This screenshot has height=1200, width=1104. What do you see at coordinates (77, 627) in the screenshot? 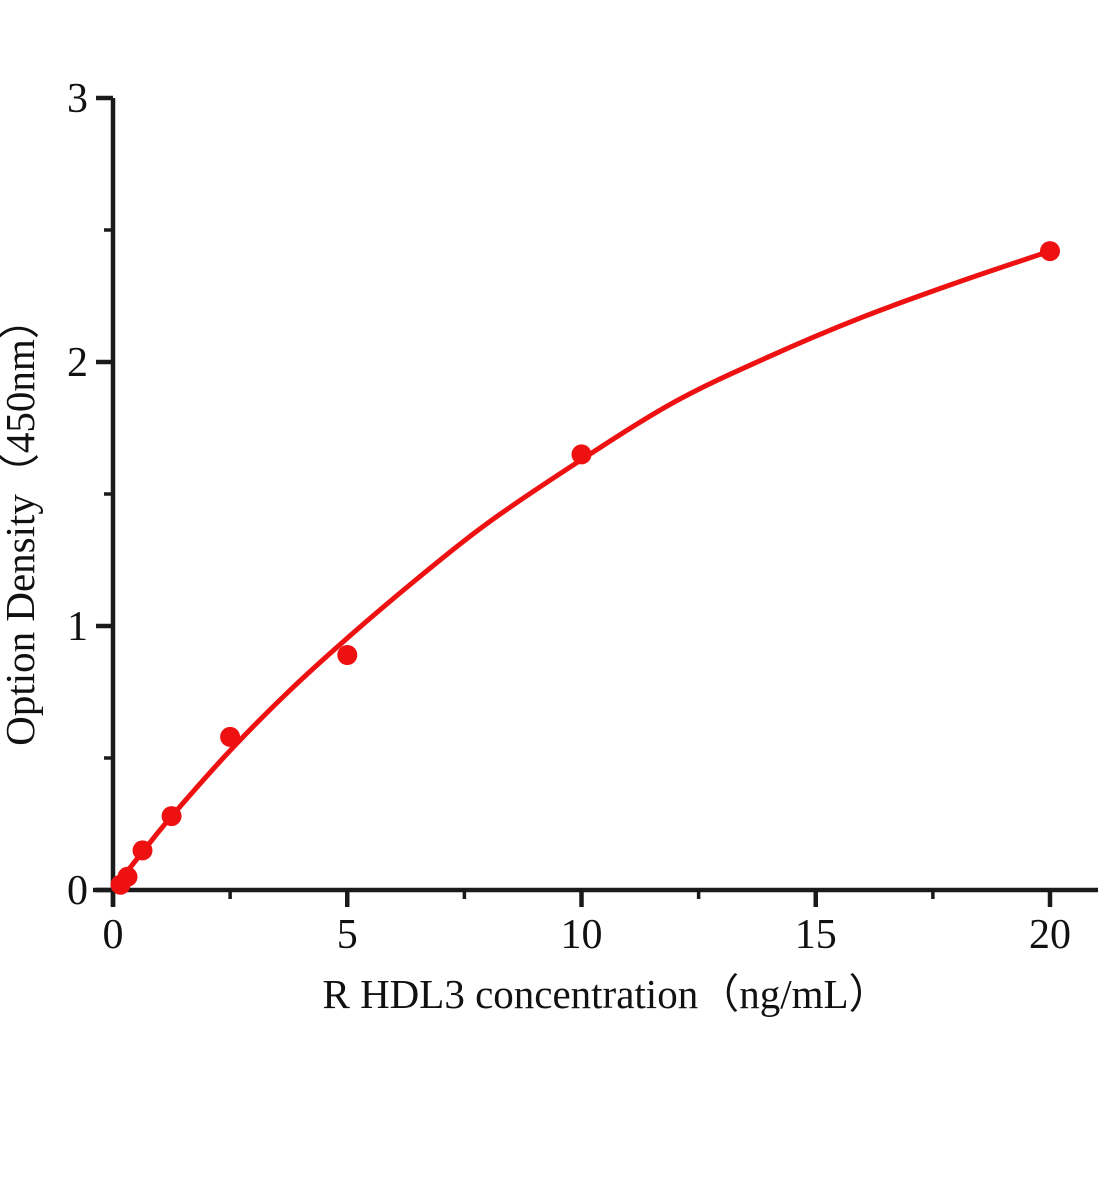
I see `y-tick-label: 1` at bounding box center [77, 627].